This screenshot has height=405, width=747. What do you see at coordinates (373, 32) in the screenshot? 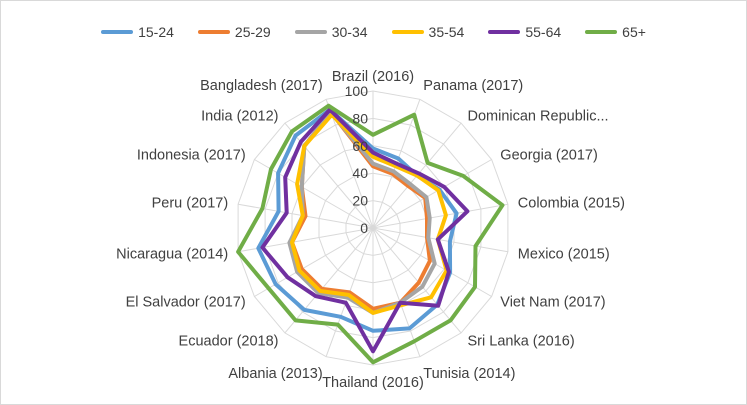
I see `legend: 15-24 25-29 30-34 35-54 55-64 65+` at bounding box center [373, 32].